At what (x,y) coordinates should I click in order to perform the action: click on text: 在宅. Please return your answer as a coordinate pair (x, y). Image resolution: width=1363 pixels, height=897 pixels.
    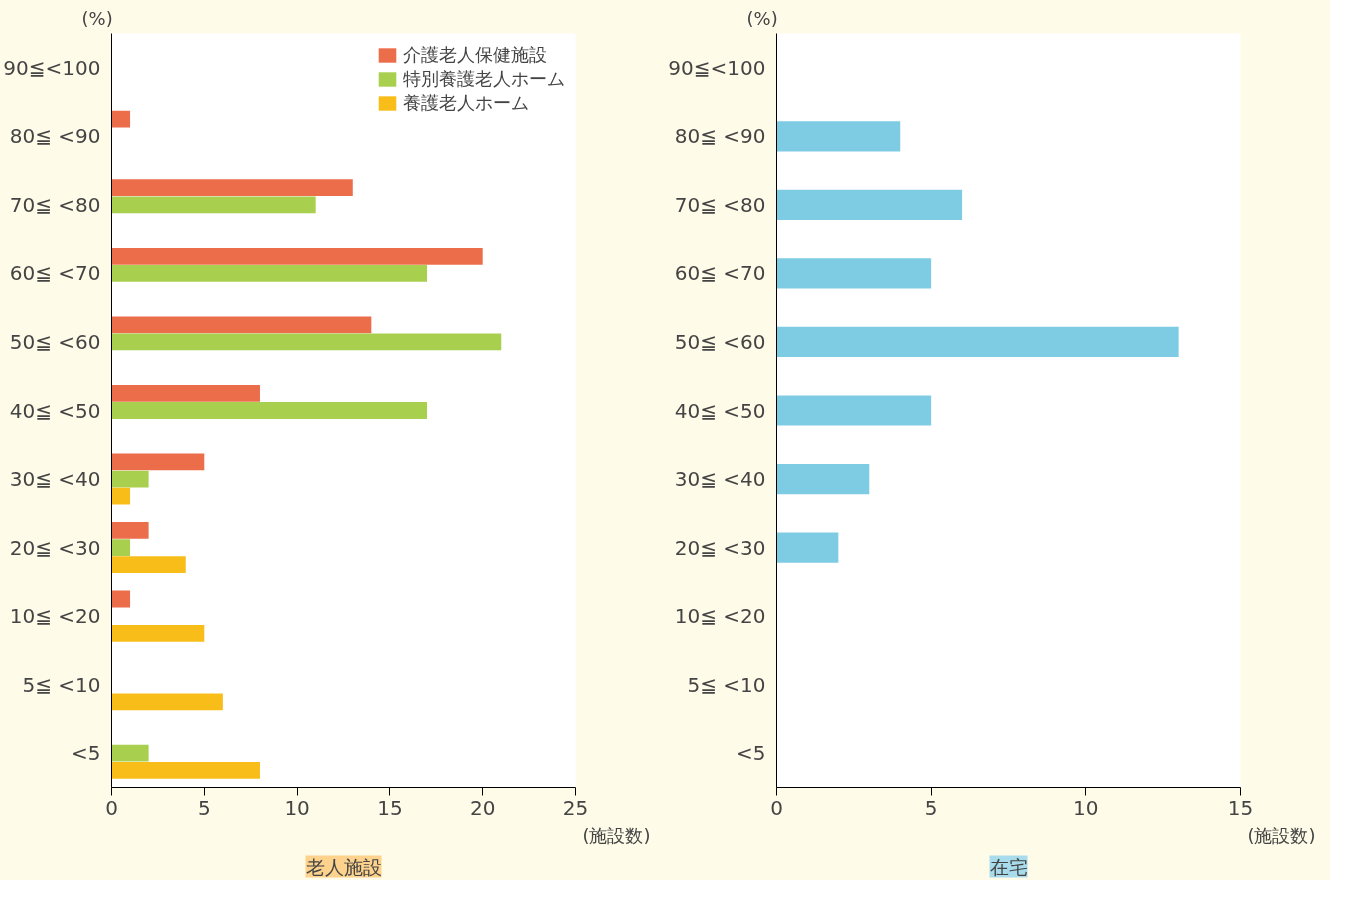
    Looking at the image, I should click on (1008, 866).